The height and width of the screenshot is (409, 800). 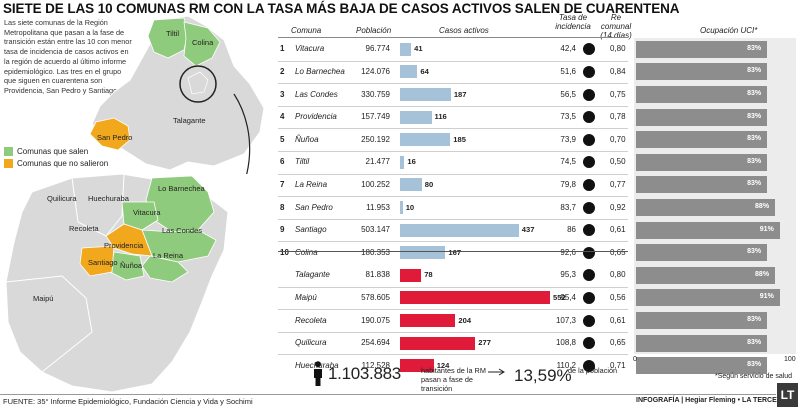 What do you see at coordinates (63, 163) in the screenshot?
I see `legend-stay-label: Comunas que no salieron` at bounding box center [63, 163].